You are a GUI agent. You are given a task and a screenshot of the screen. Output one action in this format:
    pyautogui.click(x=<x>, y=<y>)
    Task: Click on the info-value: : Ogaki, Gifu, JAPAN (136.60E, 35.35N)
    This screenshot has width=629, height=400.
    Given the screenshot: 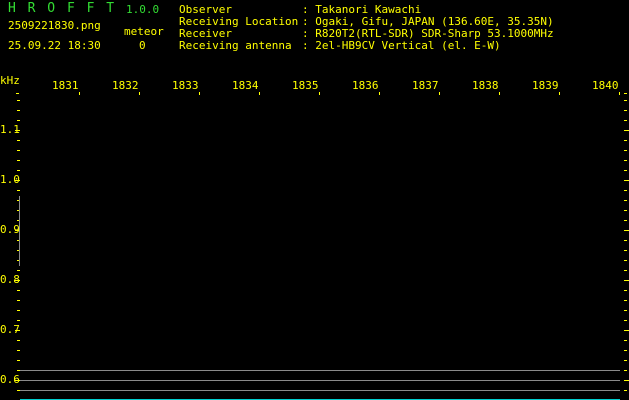 What is the action you would take?
    pyautogui.click(x=428, y=21)
    